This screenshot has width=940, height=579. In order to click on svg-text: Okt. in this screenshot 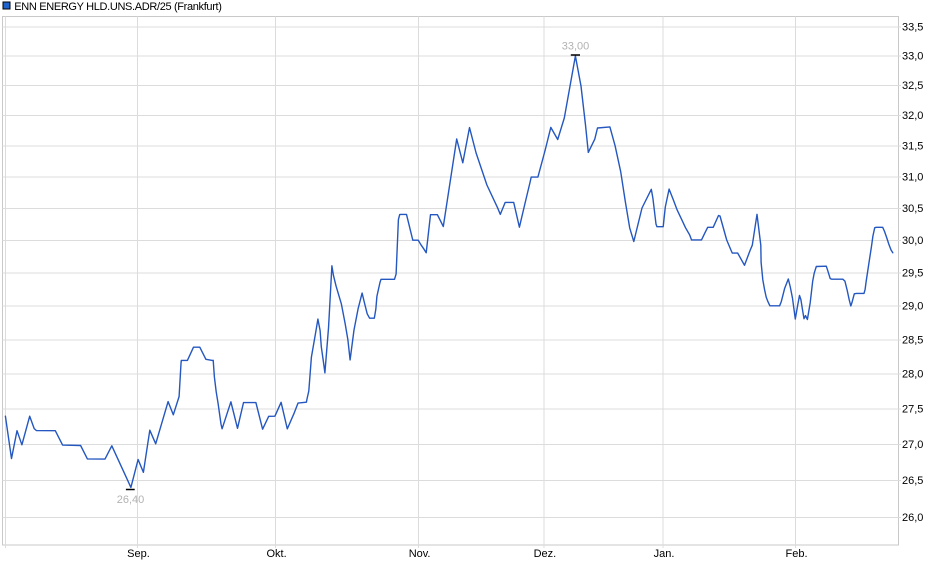, I will do `click(277, 554)`.